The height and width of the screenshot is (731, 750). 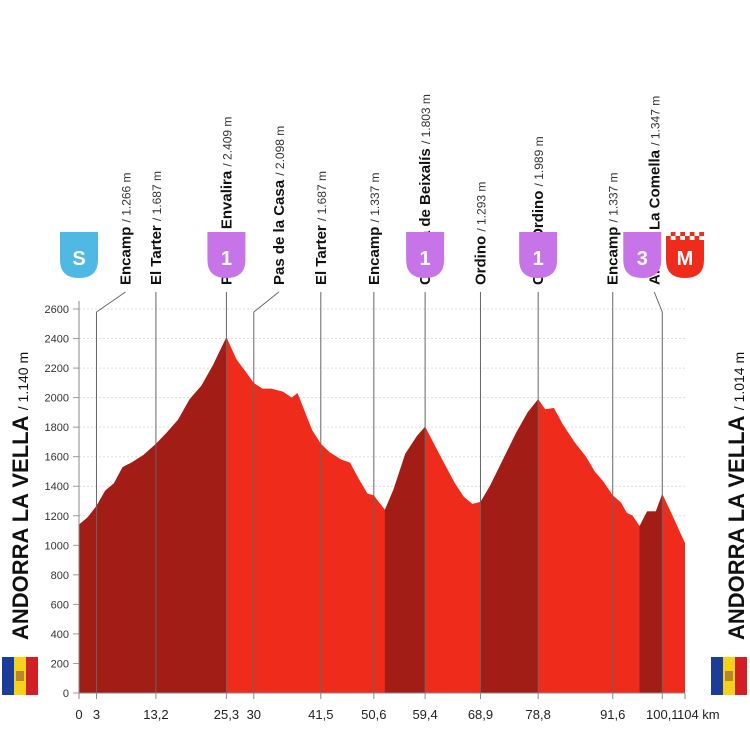 I want to click on waypoint-label: Encamp / 1.266 m, so click(x=125, y=228).